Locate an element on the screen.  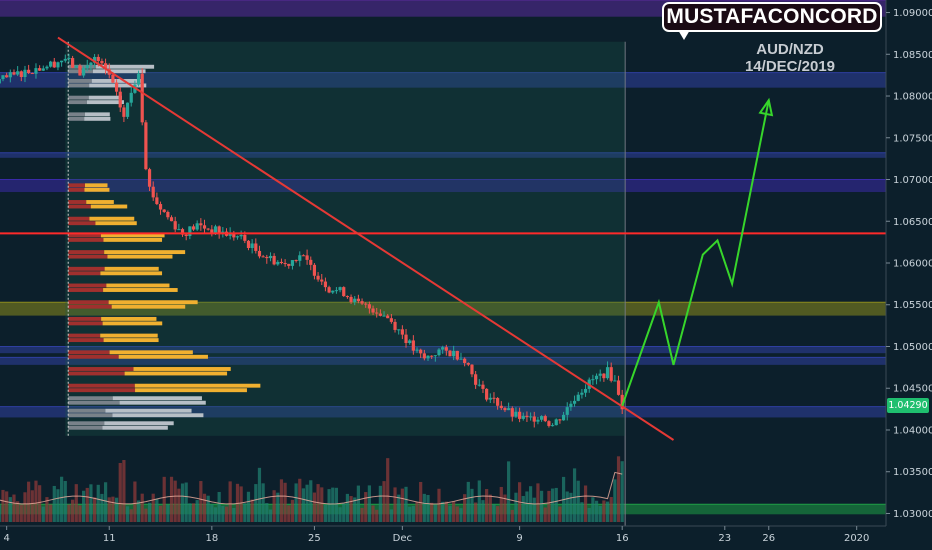
time-tick-label: 18 is located at coordinates (211, 538).